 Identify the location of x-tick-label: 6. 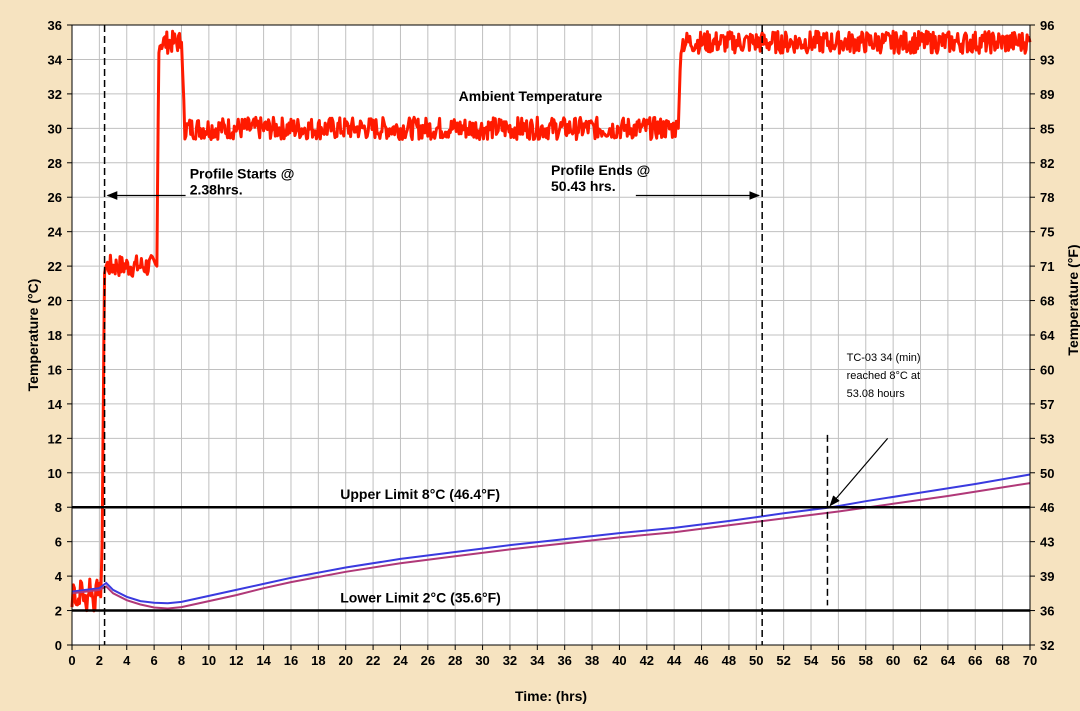
(153, 660).